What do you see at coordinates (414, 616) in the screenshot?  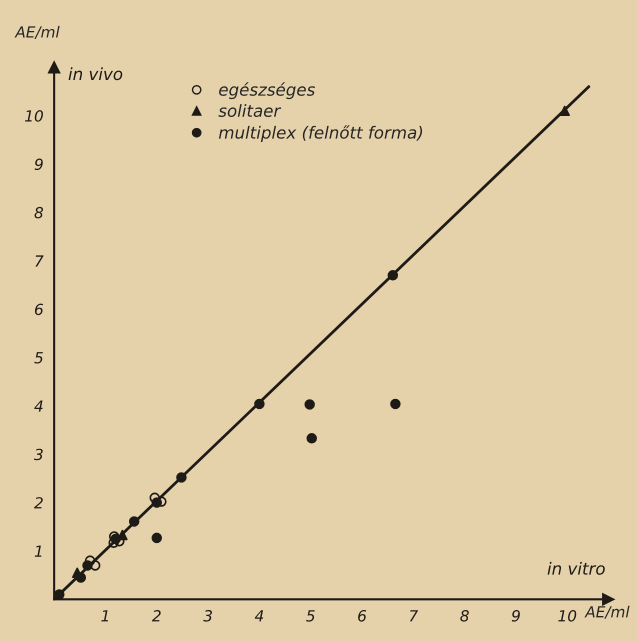 I see `x-tick-label: 7` at bounding box center [414, 616].